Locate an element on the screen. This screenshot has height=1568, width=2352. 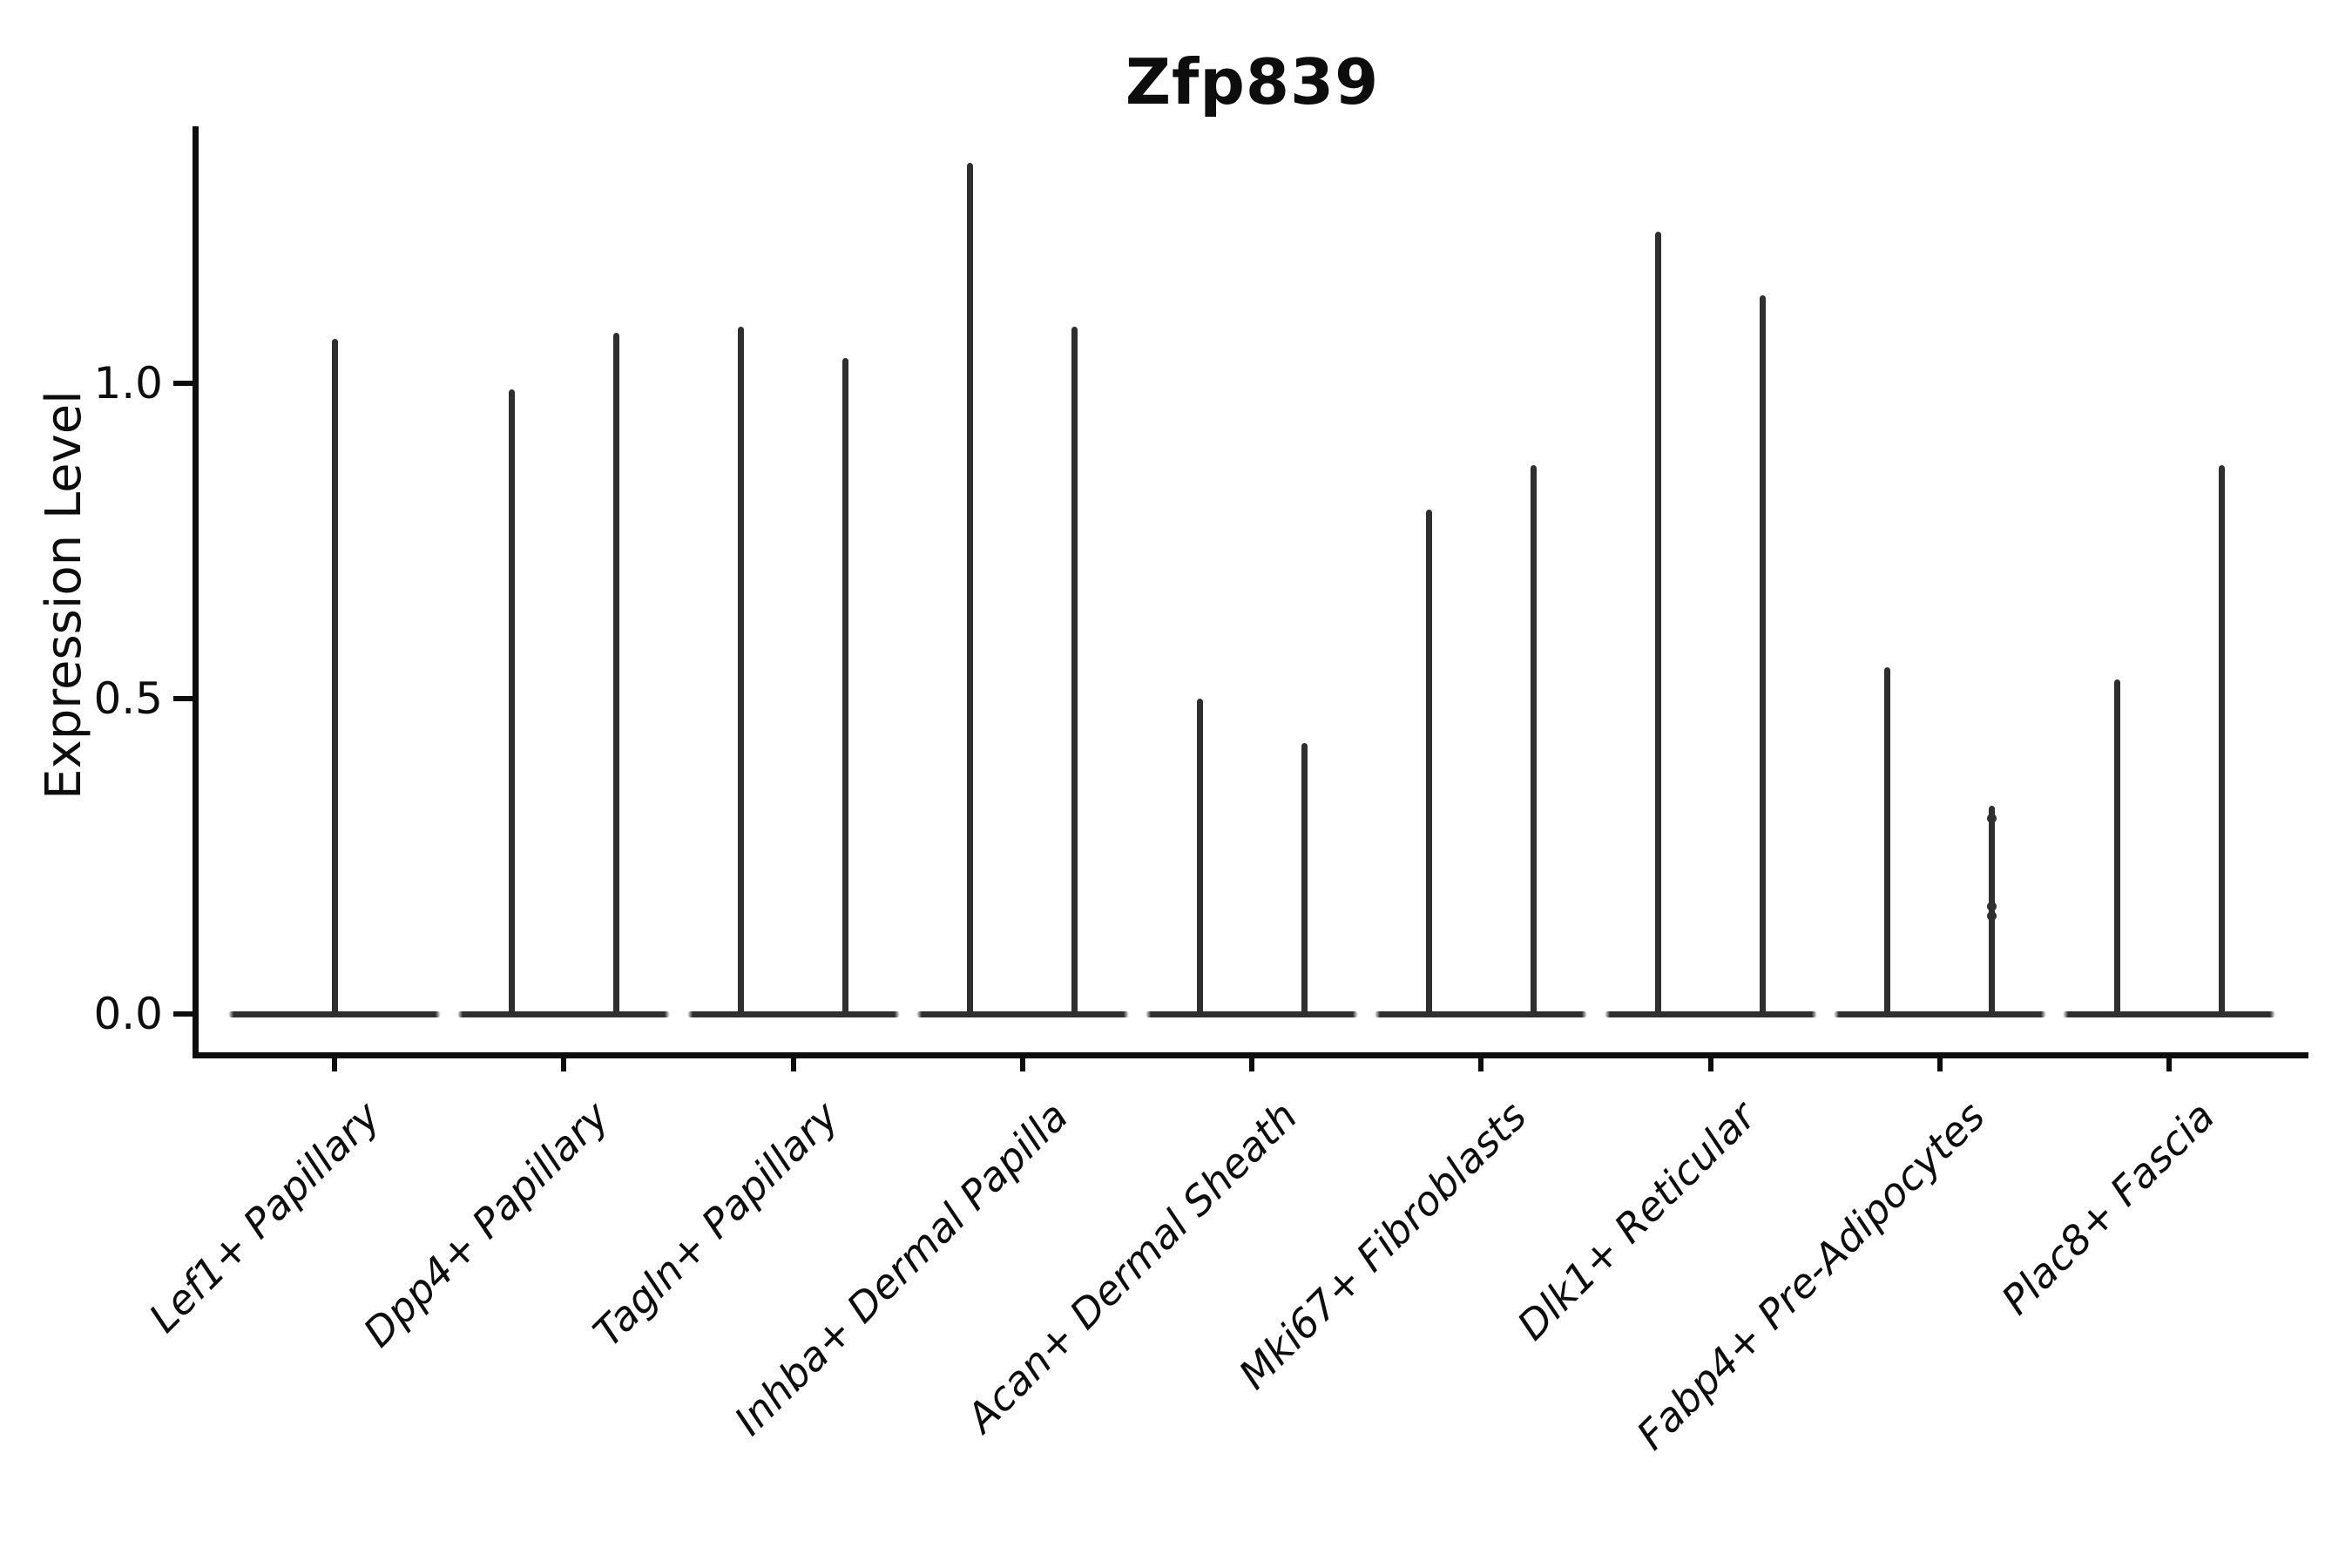
y-axis is located at coordinates (196, 592).